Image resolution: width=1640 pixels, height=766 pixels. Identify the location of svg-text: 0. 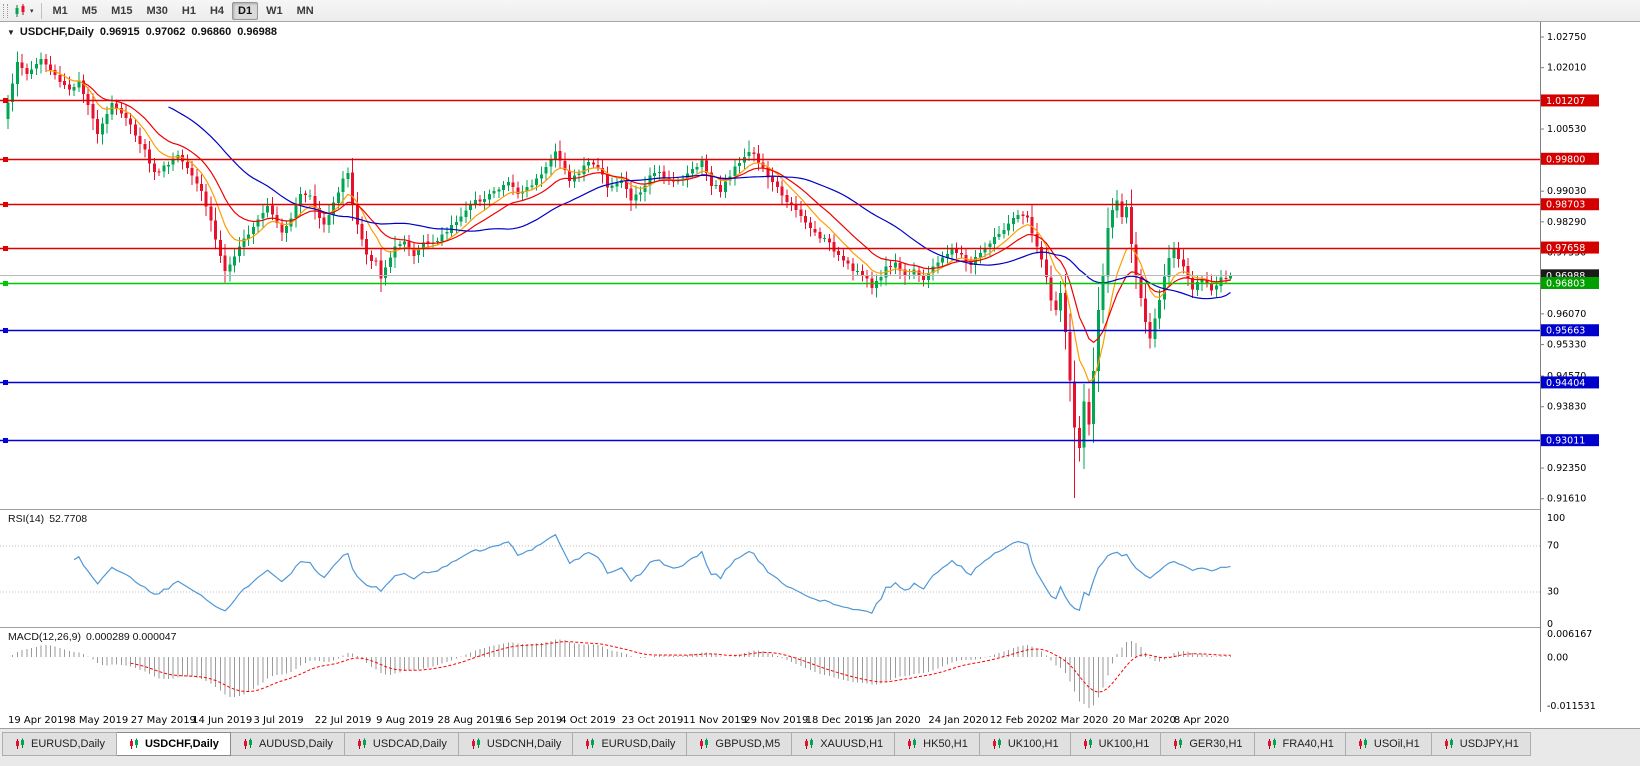
(1550, 624).